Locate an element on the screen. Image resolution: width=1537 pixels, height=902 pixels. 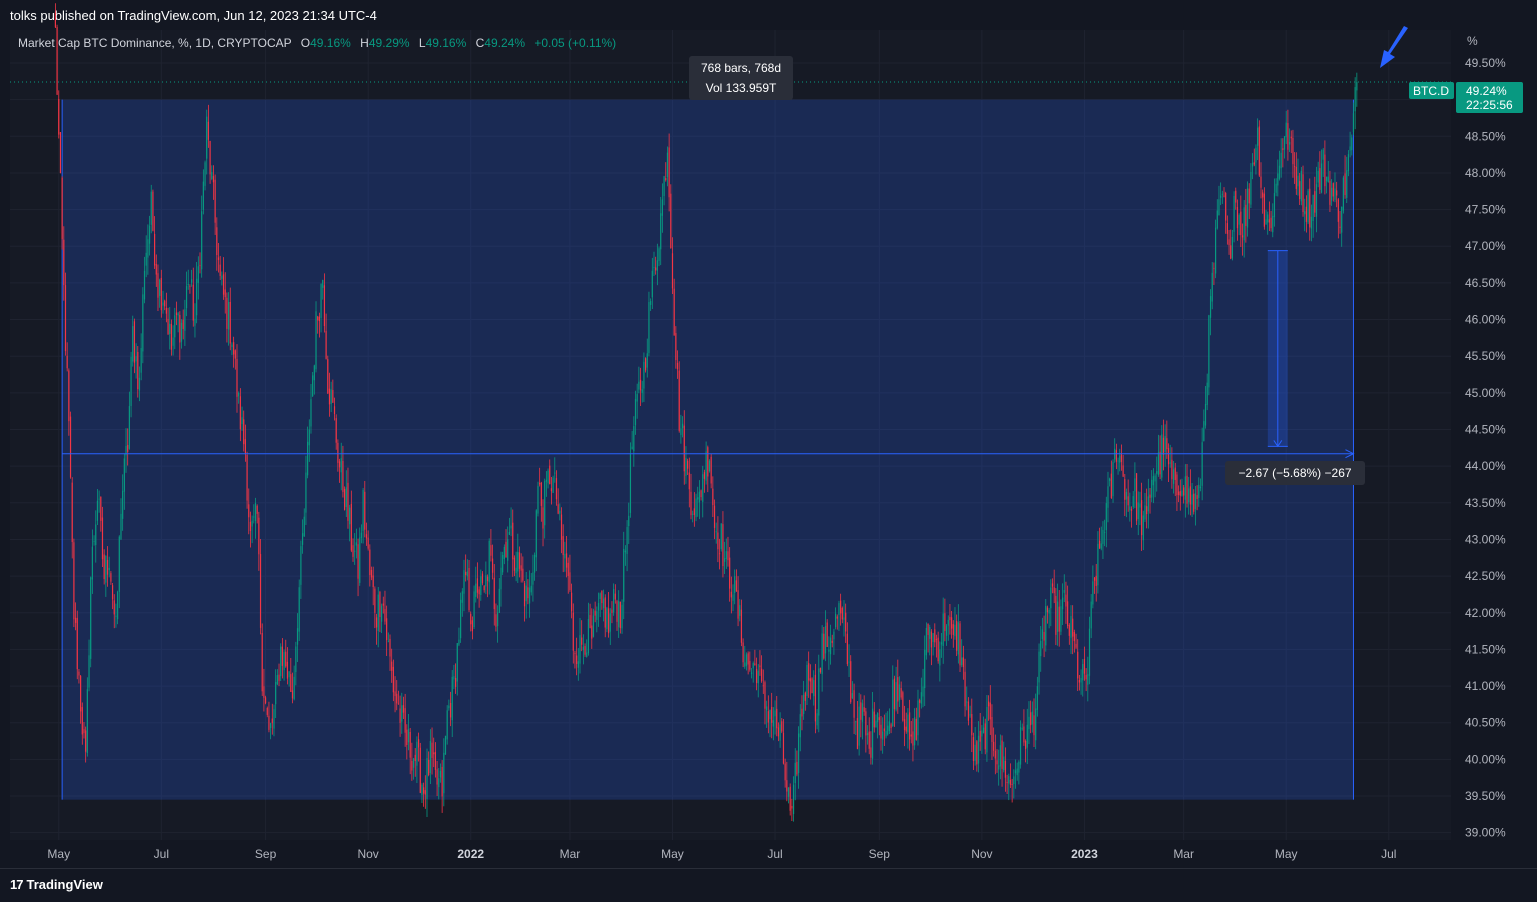
footer-brand: 17 TradingView is located at coordinates (56, 884).